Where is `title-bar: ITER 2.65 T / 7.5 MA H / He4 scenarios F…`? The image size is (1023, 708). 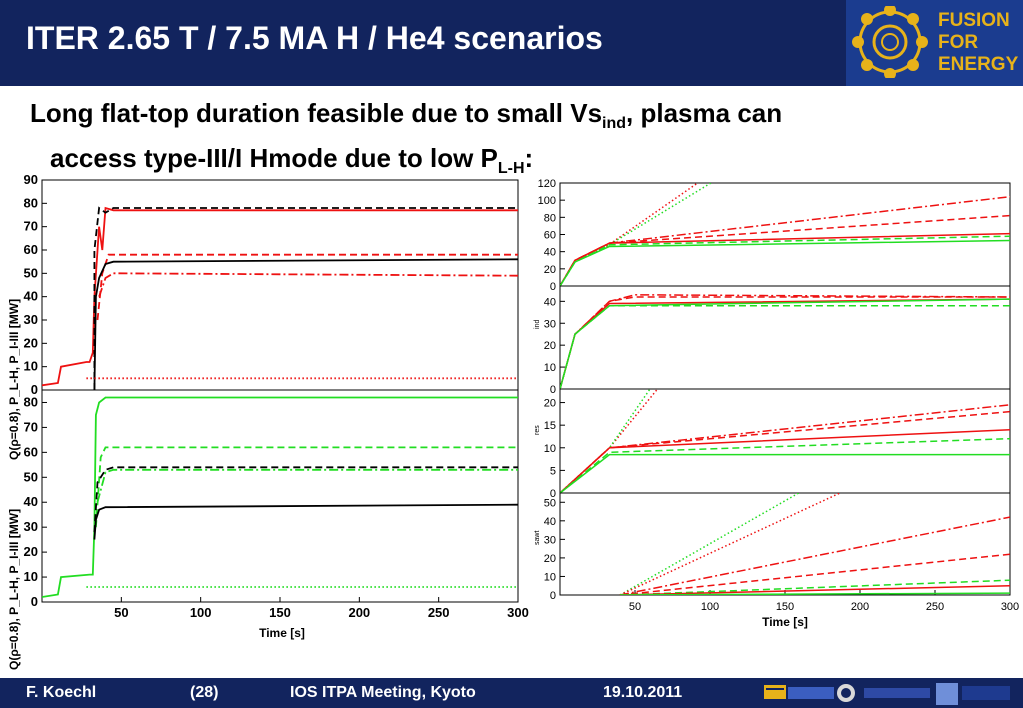
title-bar: ITER 2.65 T / 7.5 MA H / He4 scenarios F… is located at coordinates (511, 43).